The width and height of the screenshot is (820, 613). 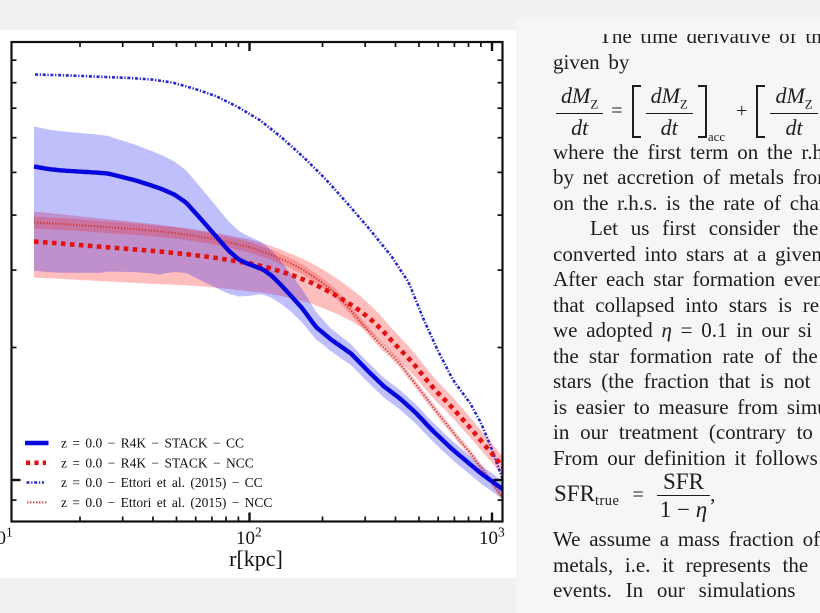 What do you see at coordinates (162, 482) in the screenshot?
I see `svg-text:z = 0.0 − Ettori et al. (2015): z = 0.0 − Ettori et al. (2015) − CC` at bounding box center [162, 482].